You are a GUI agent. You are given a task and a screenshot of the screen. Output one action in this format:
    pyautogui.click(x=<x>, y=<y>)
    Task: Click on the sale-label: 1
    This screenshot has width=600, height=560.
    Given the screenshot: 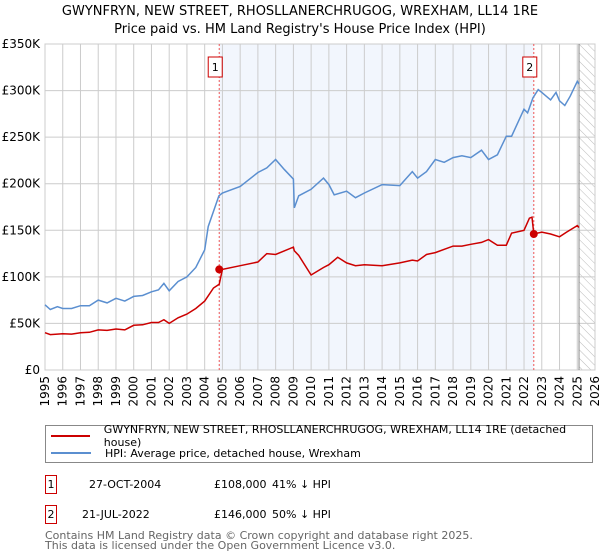 What is the action you would take?
    pyautogui.click(x=215, y=67)
    